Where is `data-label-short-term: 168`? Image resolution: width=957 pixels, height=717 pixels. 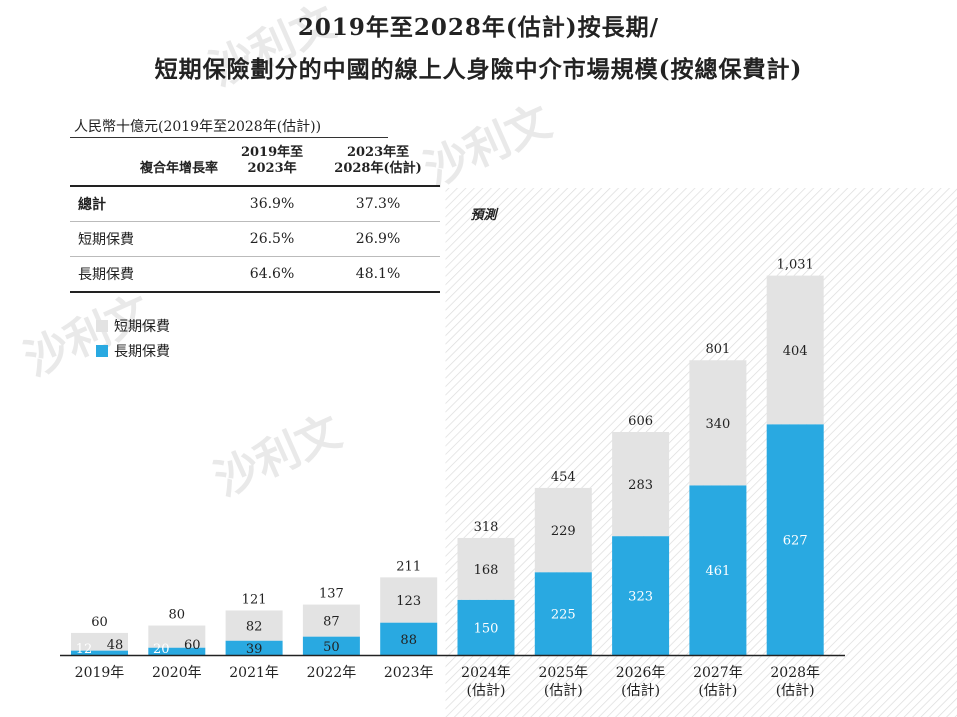
data-label-short-term: 168 is located at coordinates (486, 570).